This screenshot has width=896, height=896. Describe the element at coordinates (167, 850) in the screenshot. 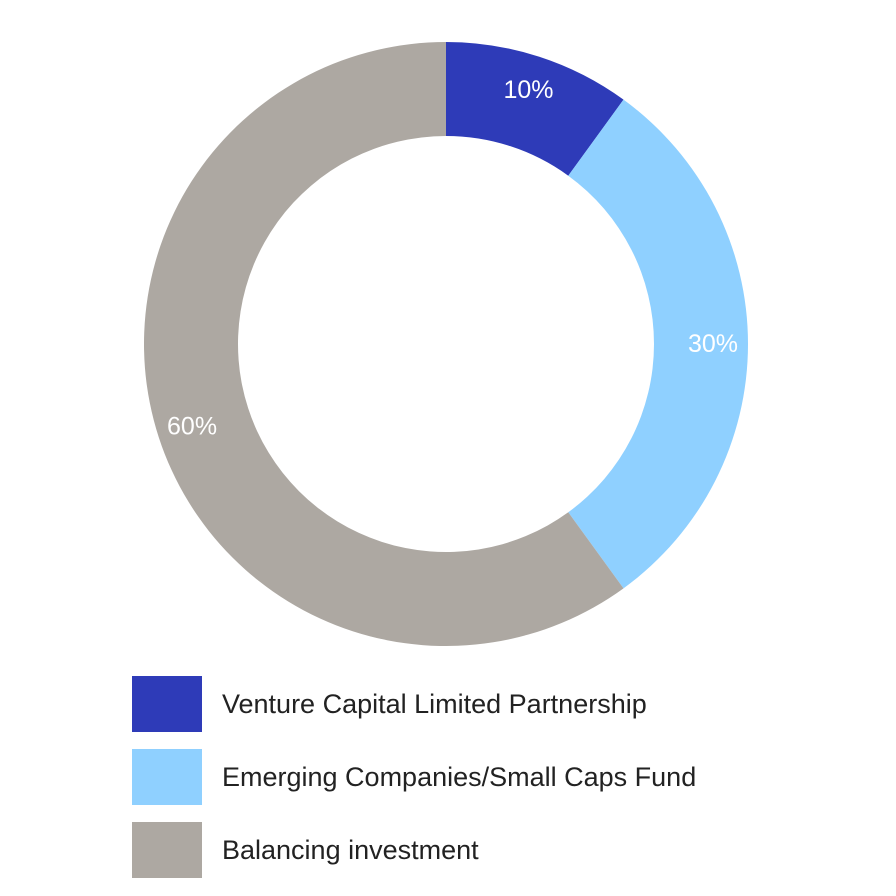

I see `legend-swatch-balancing-investment` at that location.